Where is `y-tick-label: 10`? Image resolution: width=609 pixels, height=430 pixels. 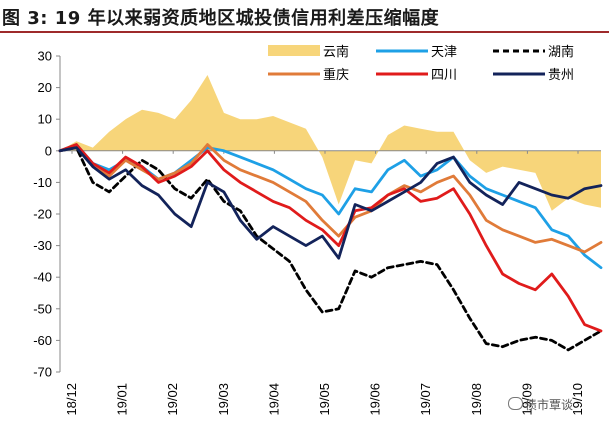
y-tick-label: 10 is located at coordinates (45, 119).